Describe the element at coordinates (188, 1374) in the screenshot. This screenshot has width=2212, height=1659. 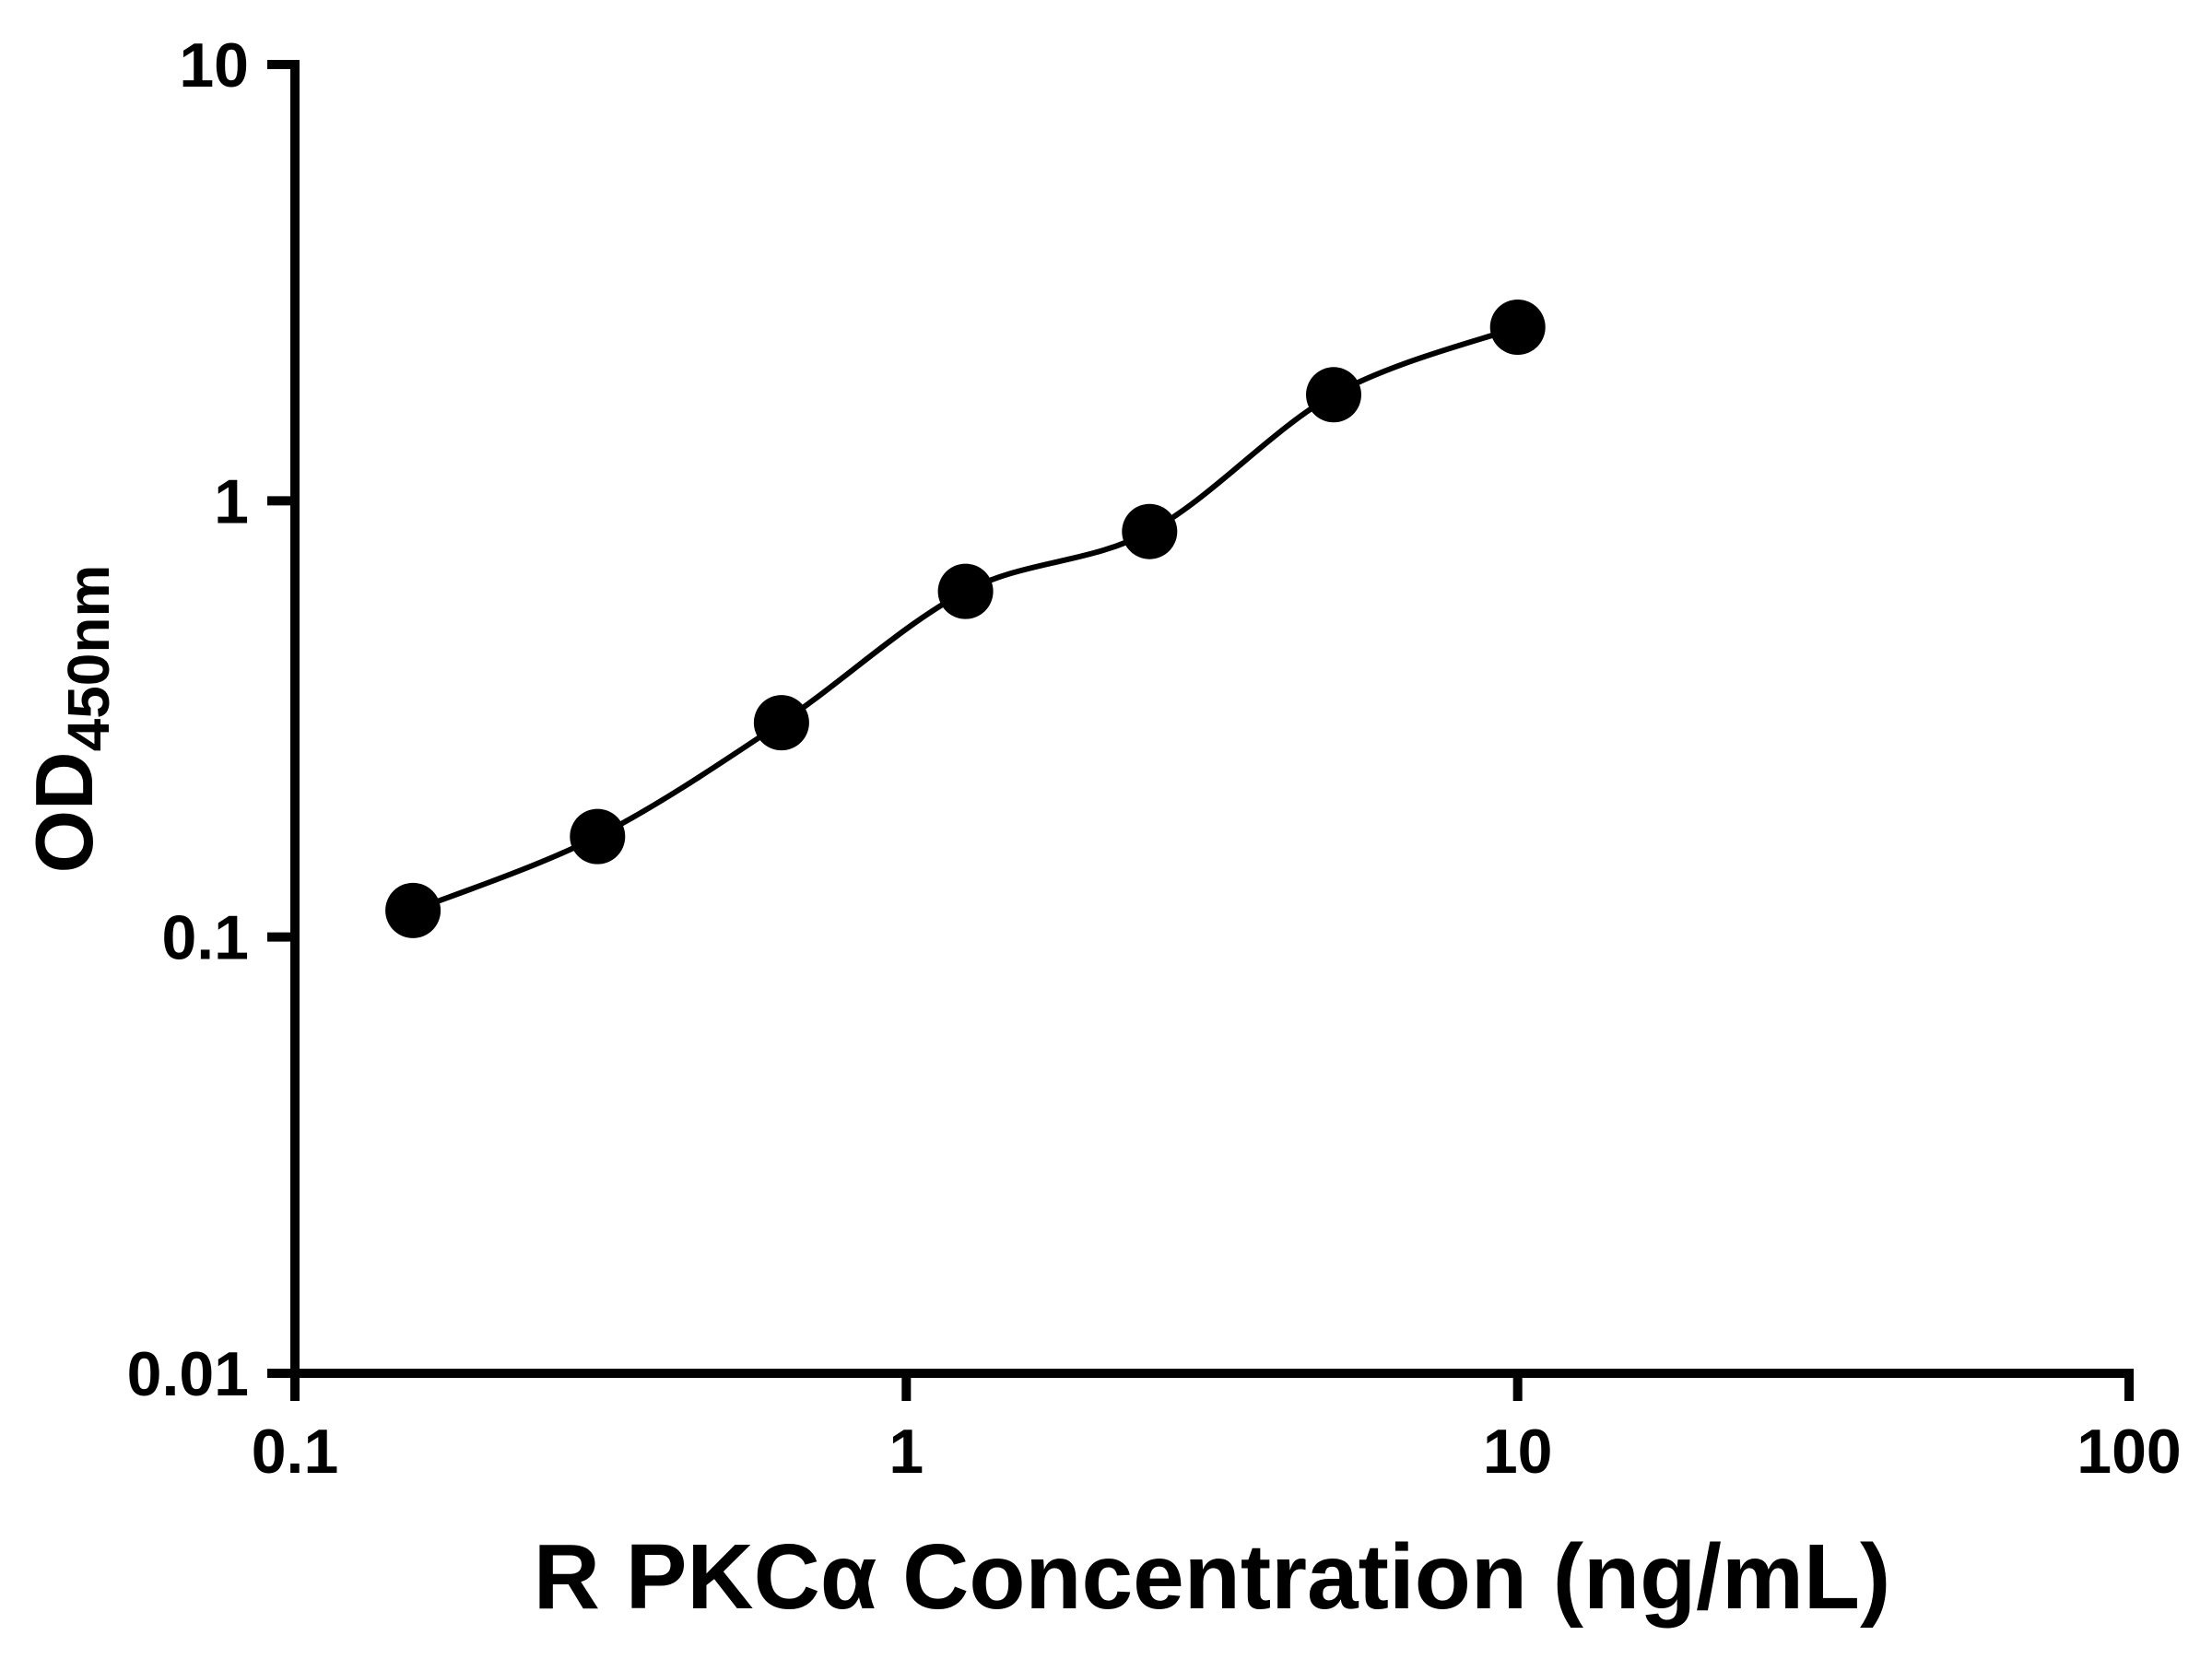
I see `y-tick-label: 0.01` at that location.